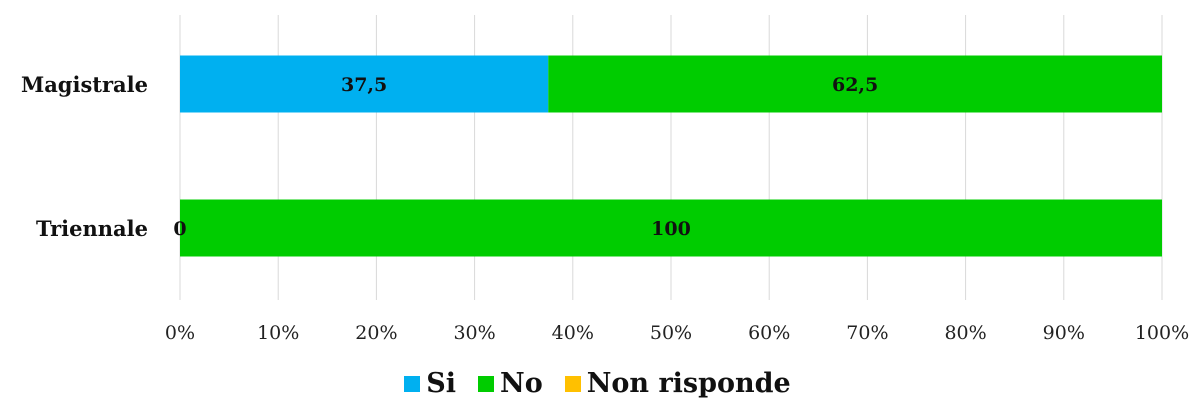 The height and width of the screenshot is (402, 1195). Describe the element at coordinates (376, 333) in the screenshot. I see `x-tick-label: 20%` at that location.